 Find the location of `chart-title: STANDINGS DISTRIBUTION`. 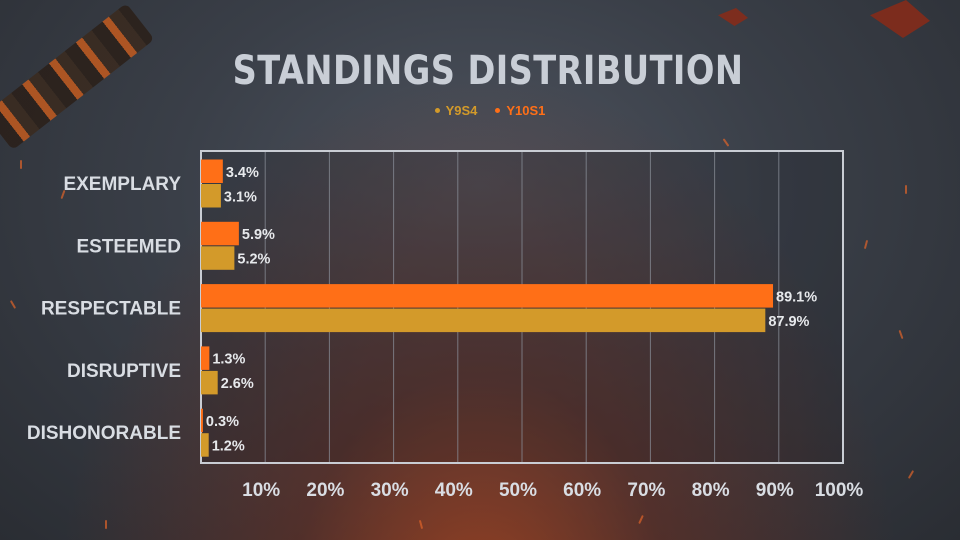

chart-title: STANDINGS DISTRIBUTION is located at coordinates (488, 71).